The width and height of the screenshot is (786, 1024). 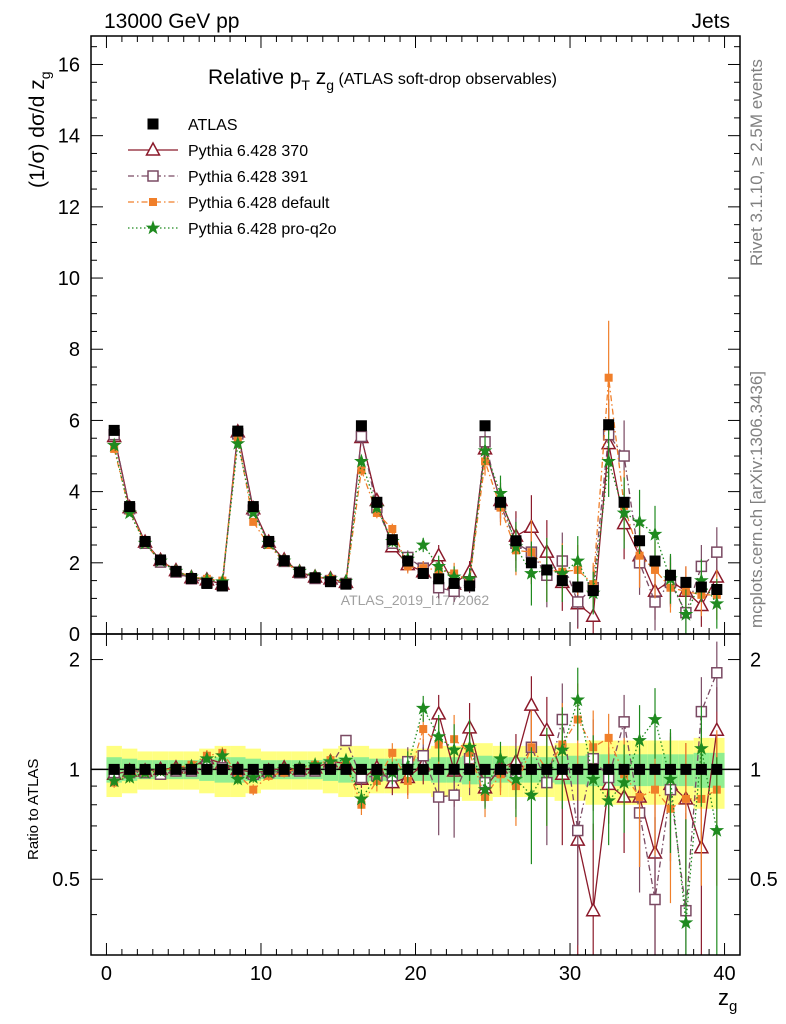 I want to click on legend-entry: Pythia 6.428 370, so click(x=218, y=150).